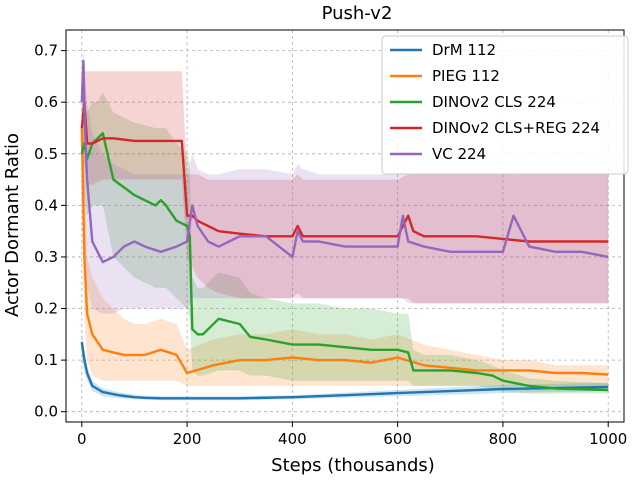 Image resolution: width=640 pixels, height=480 pixels. Describe the element at coordinates (46, 257) in the screenshot. I see `y-tick-label: 0.3` at that location.